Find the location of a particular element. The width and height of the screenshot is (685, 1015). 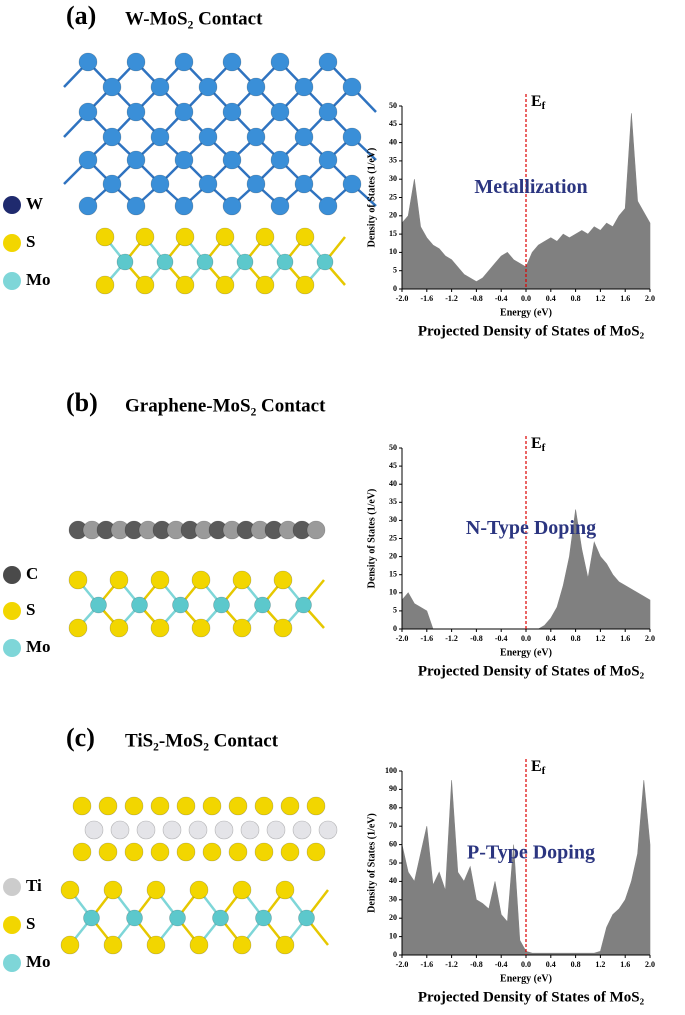

y-tick-label: 45 is located at coordinates (393, 465).